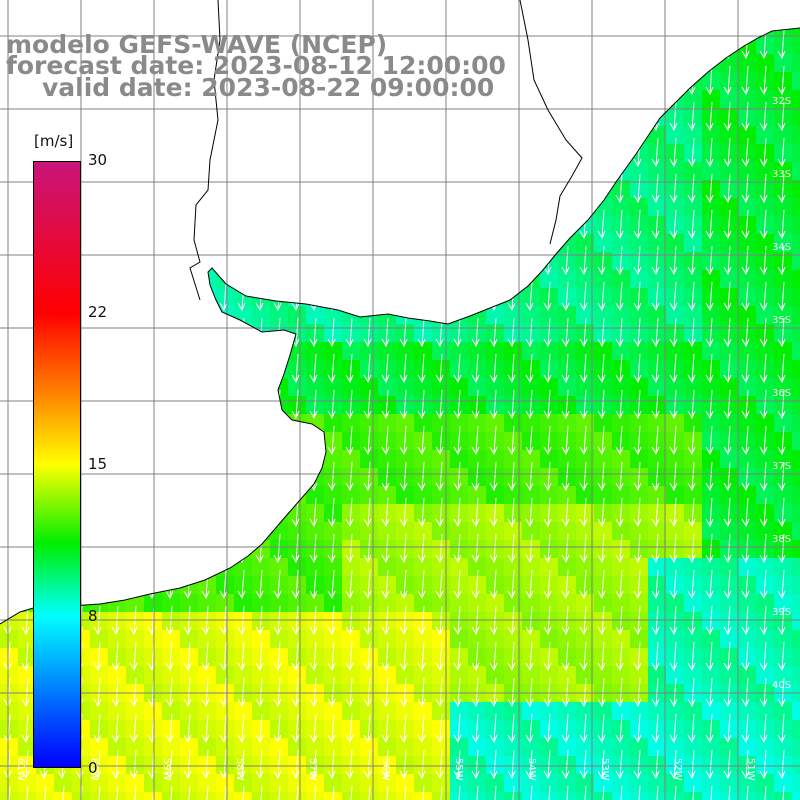 Image resolution: width=800 pixels, height=800 pixels. I want to click on lat-label: 39S, so click(781, 612).